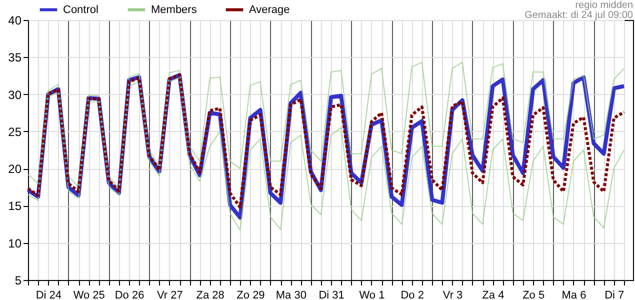 The width and height of the screenshot is (635, 300). Describe the element at coordinates (574, 295) in the screenshot. I see `x-tick-label: Ma 6` at that location.